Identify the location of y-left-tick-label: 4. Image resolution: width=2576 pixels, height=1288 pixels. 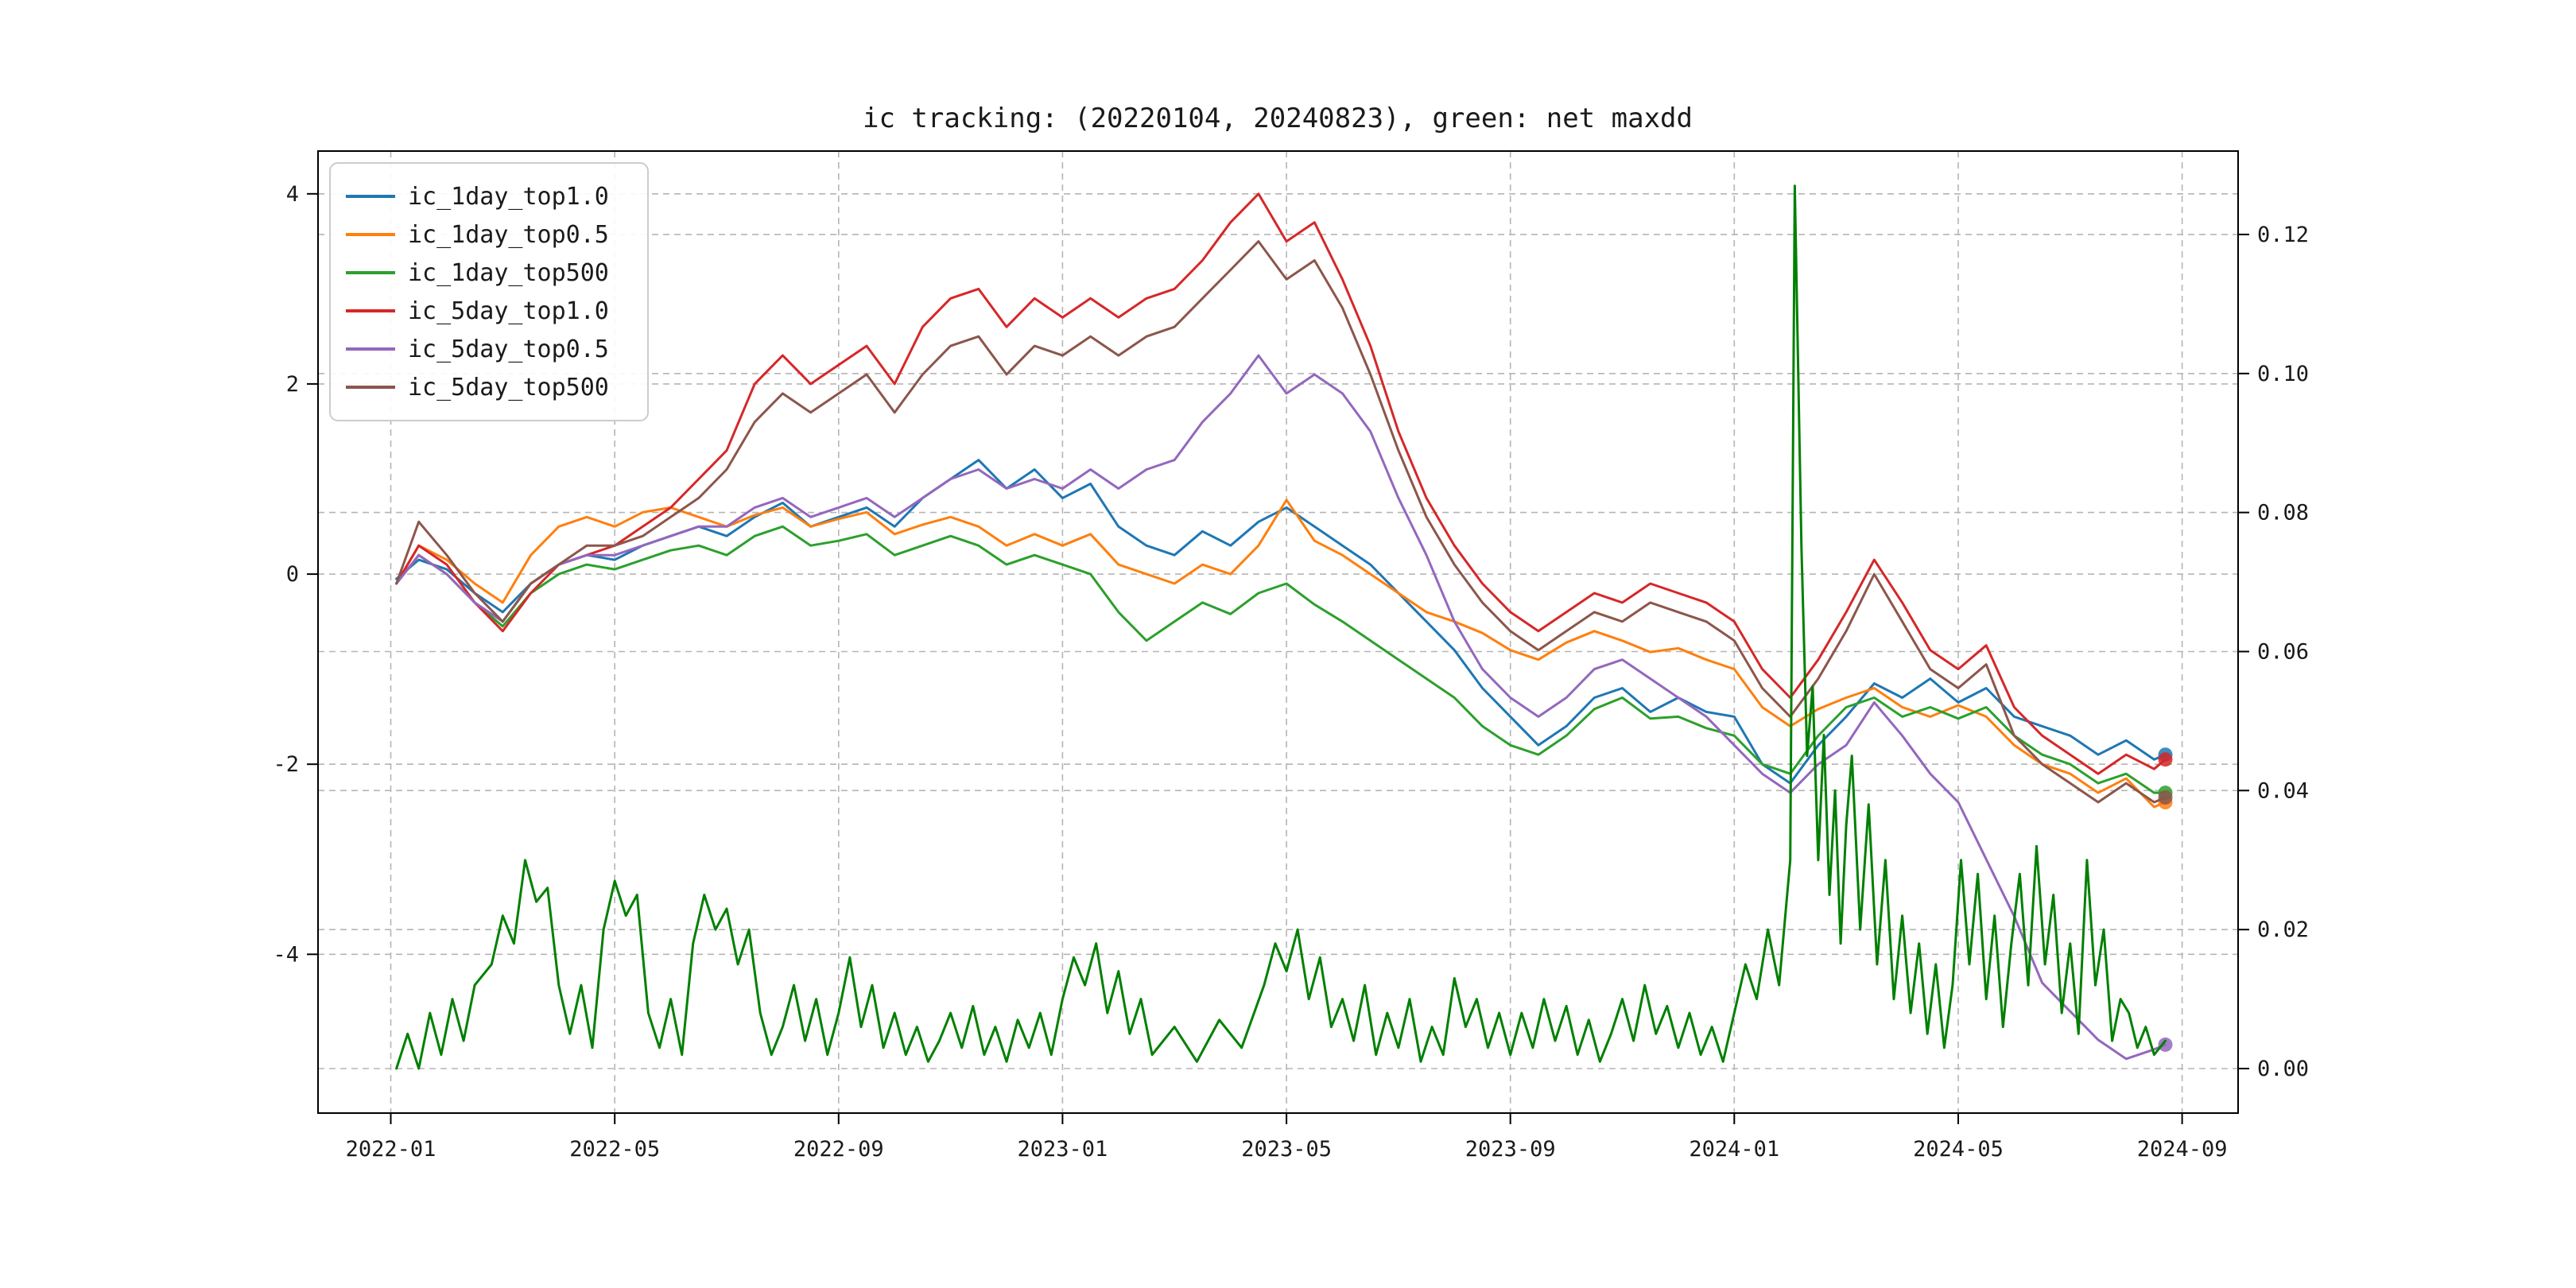
(292, 195).